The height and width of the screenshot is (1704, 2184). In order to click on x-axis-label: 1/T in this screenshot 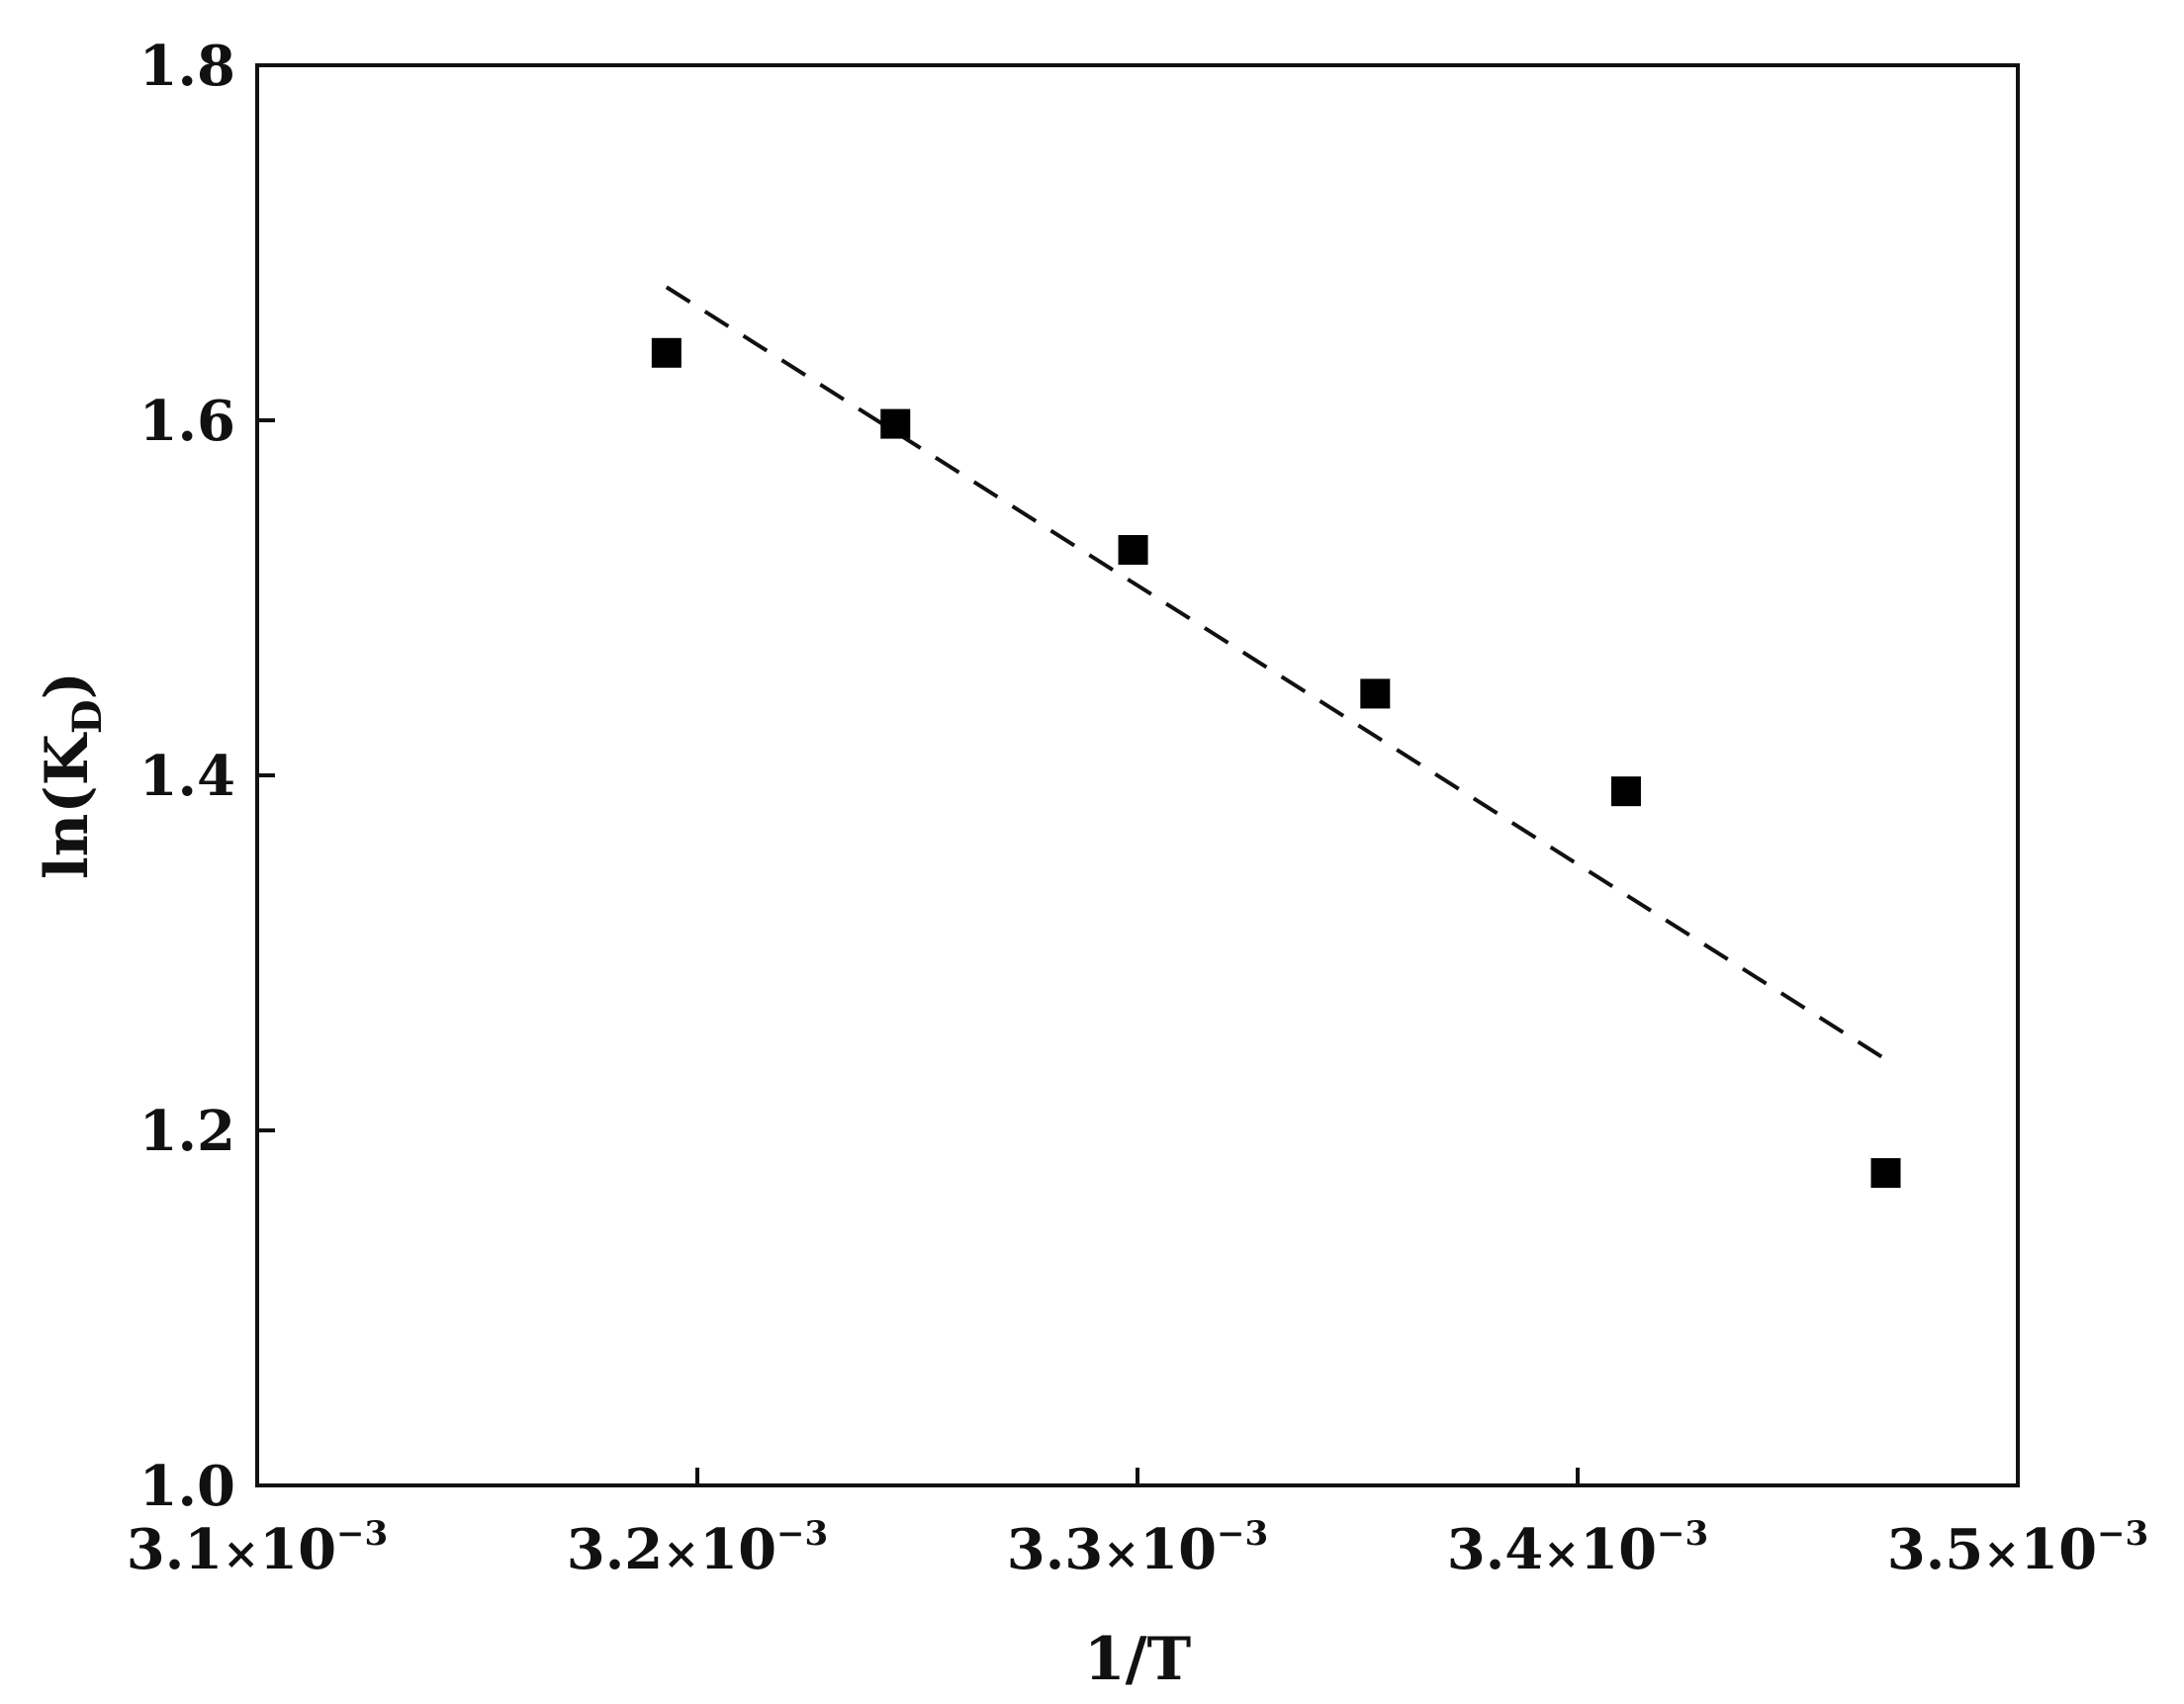, I will do `click(1138, 1660)`.